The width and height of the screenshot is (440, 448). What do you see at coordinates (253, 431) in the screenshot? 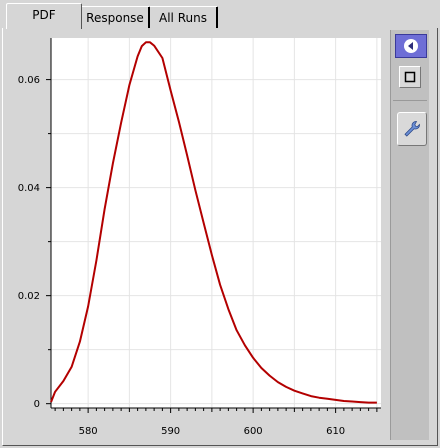
I see `x-tick-label: 600` at bounding box center [253, 431].